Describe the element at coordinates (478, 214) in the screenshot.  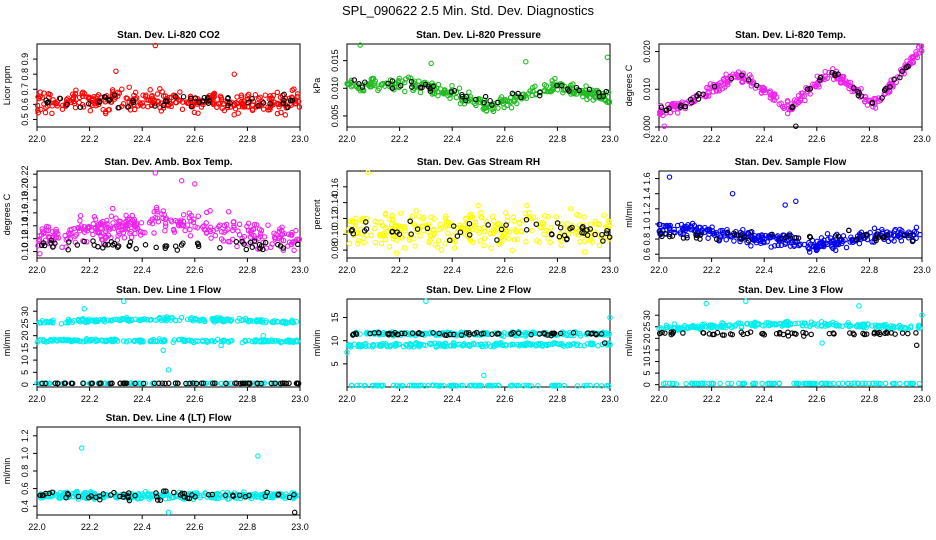
I see `plot-frame` at that location.